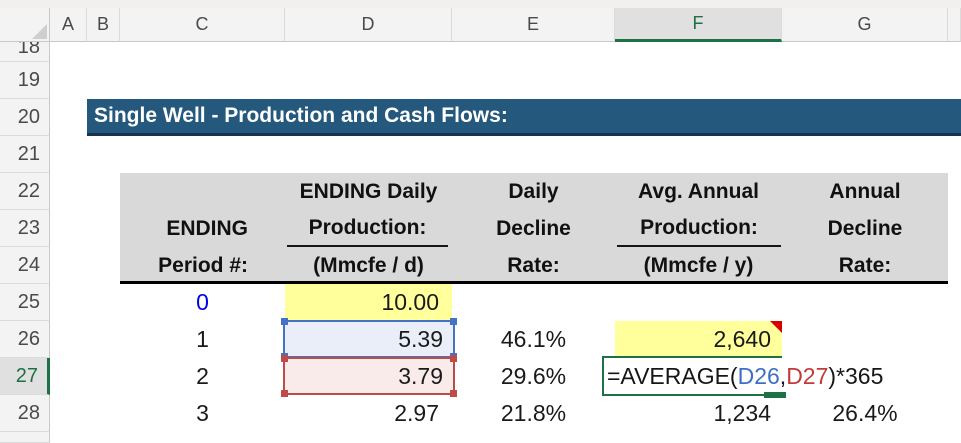 The height and width of the screenshot is (443, 961). What do you see at coordinates (25, 413) in the screenshot?
I see `row-header-28: 28` at bounding box center [25, 413].